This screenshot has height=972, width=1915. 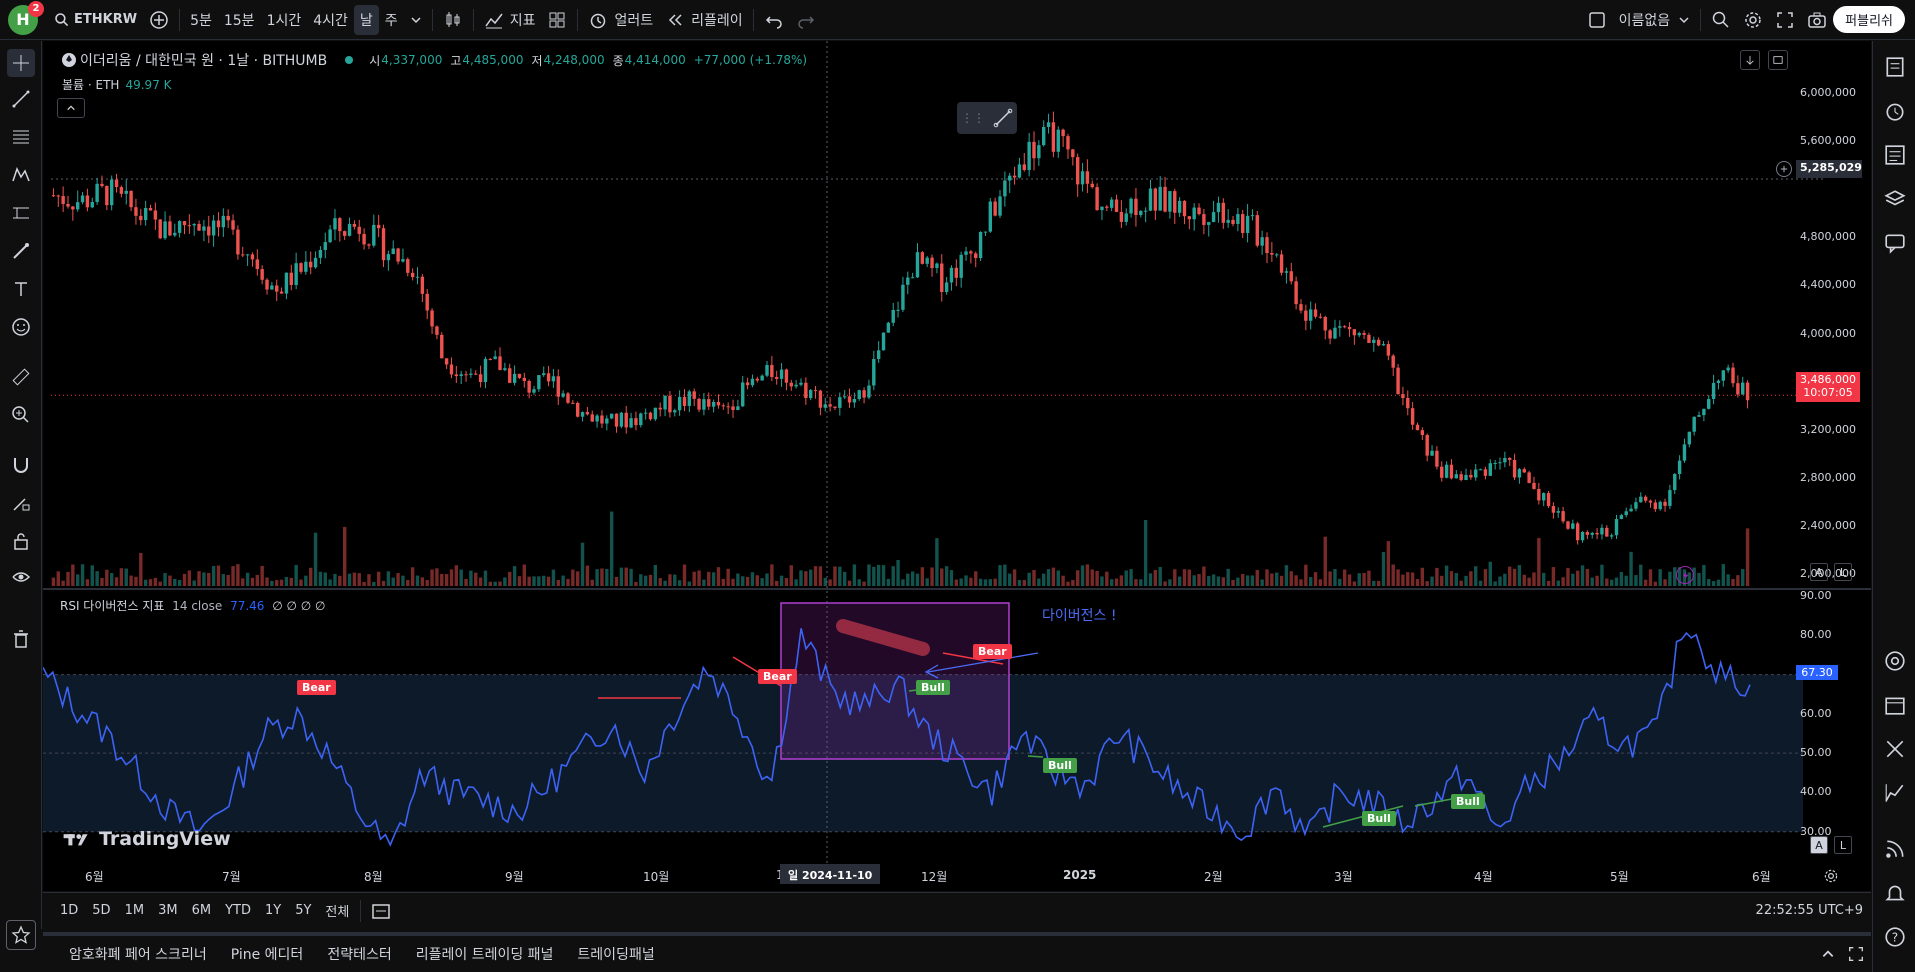 What do you see at coordinates (510, 20) in the screenshot?
I see `indicators-button: 지표` at bounding box center [510, 20].